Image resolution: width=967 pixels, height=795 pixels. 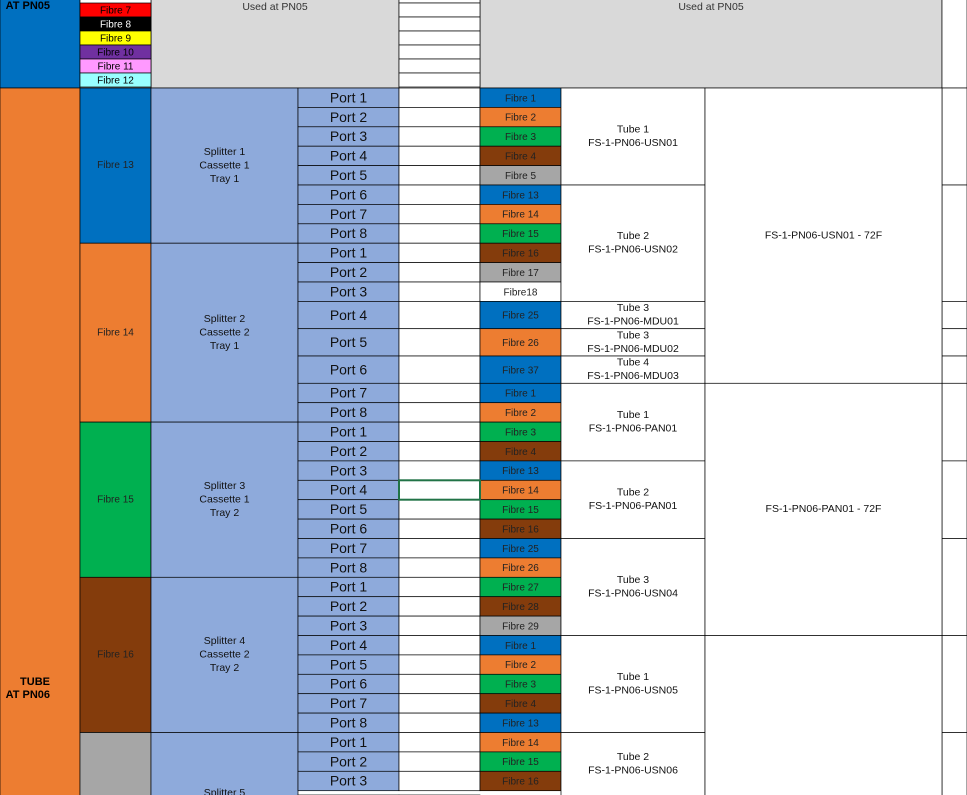 What do you see at coordinates (520, 273) in the screenshot?
I see `fibre-label: Fibre 17` at bounding box center [520, 273].